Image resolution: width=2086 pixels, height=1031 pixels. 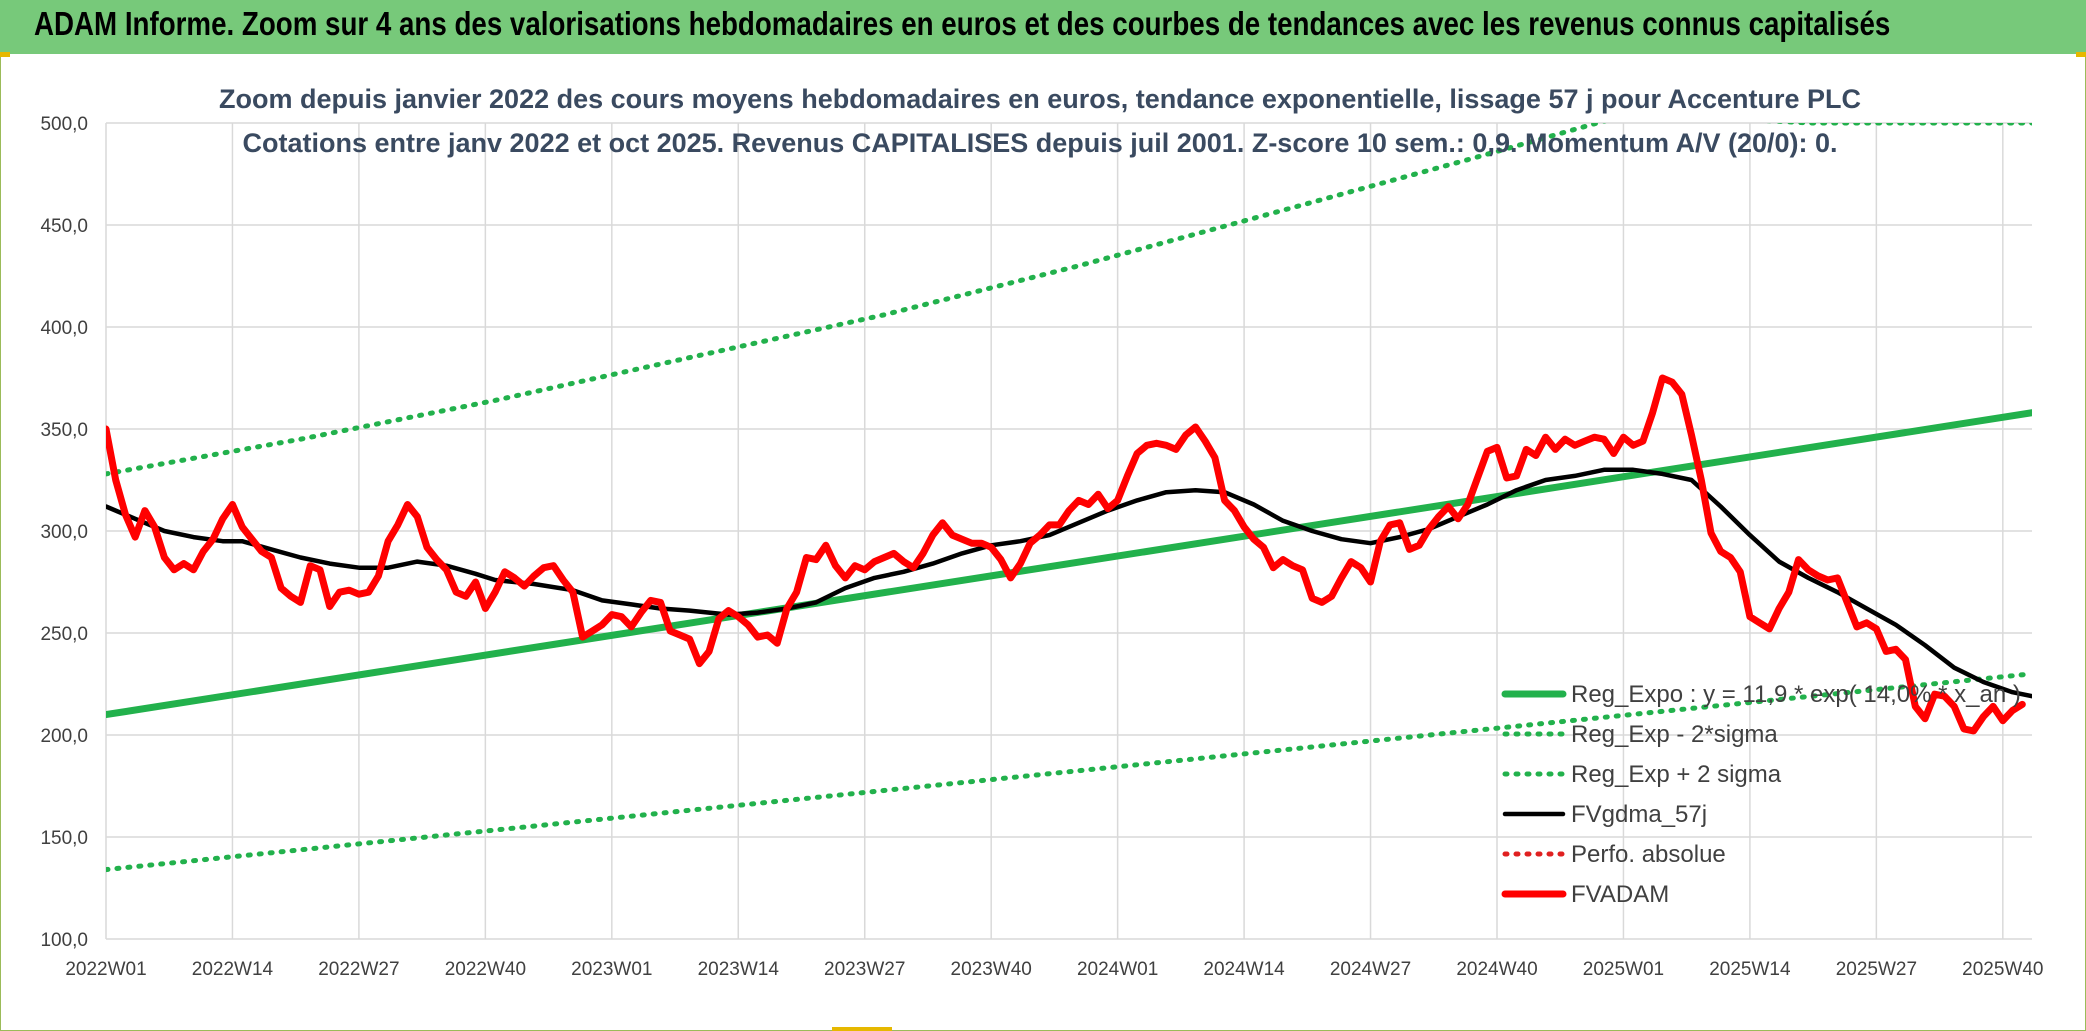 What do you see at coordinates (1639, 814) in the screenshot?
I see `legend-label-3: FVgdma_57j` at bounding box center [1639, 814].